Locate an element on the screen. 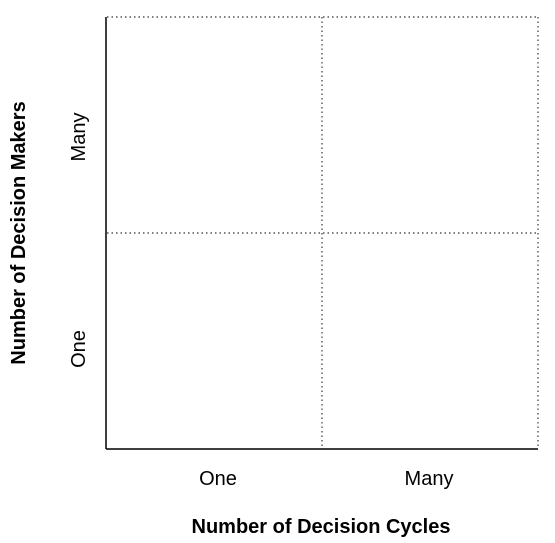 The image size is (555, 543). x-tick-label-many: Many is located at coordinates (429, 479).